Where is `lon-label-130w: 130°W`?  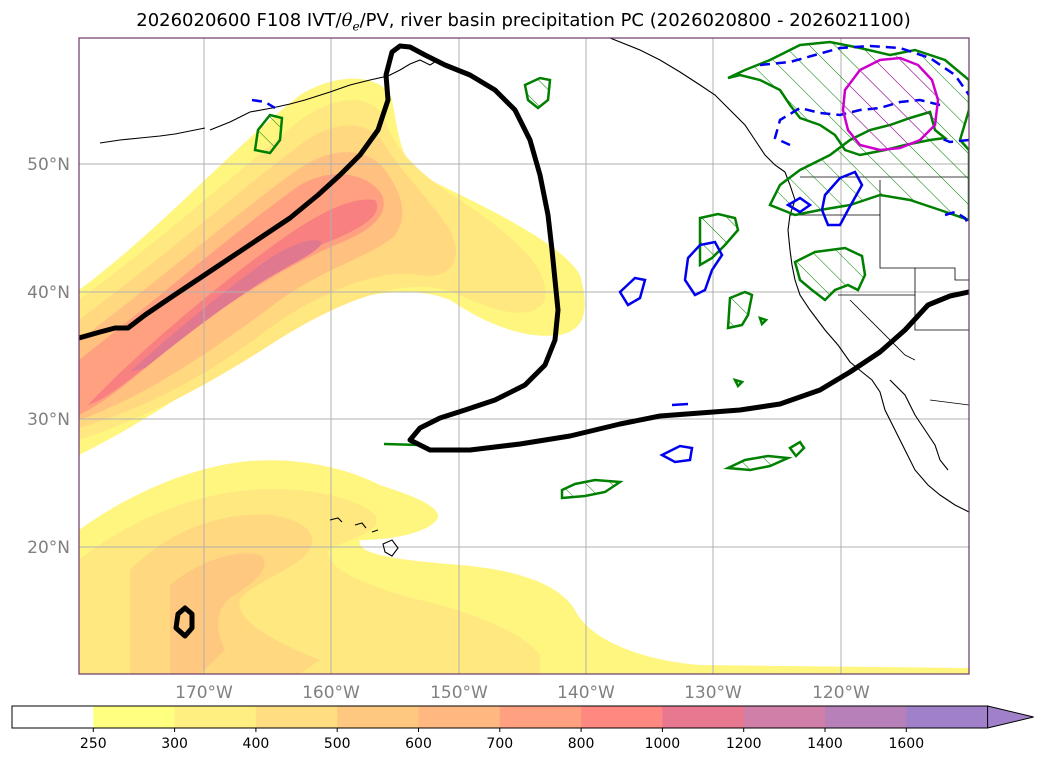 lon-label-130w: 130°W is located at coordinates (713, 693).